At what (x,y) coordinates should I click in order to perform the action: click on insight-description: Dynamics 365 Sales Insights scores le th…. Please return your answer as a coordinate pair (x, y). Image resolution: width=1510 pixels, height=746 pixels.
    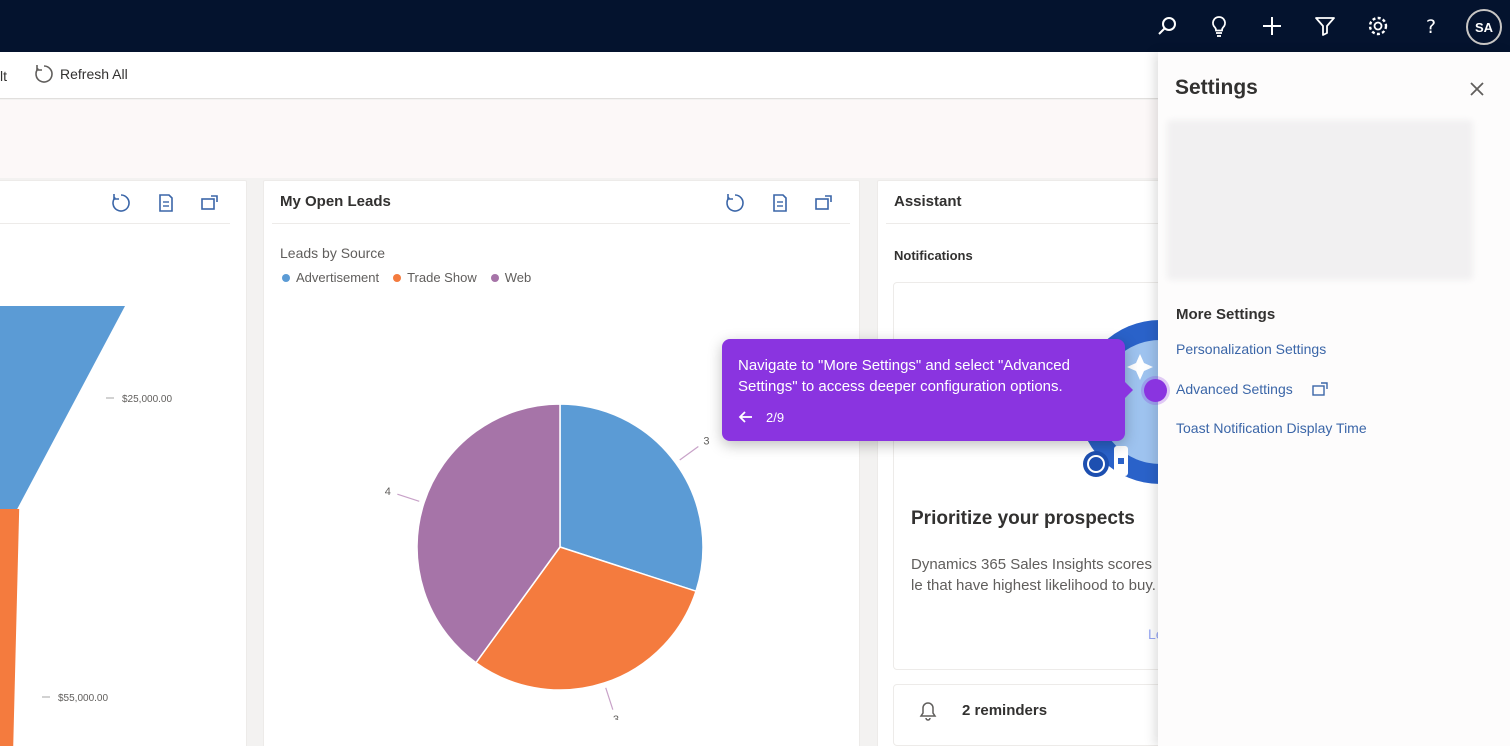
    Looking at the image, I should click on (1033, 575).